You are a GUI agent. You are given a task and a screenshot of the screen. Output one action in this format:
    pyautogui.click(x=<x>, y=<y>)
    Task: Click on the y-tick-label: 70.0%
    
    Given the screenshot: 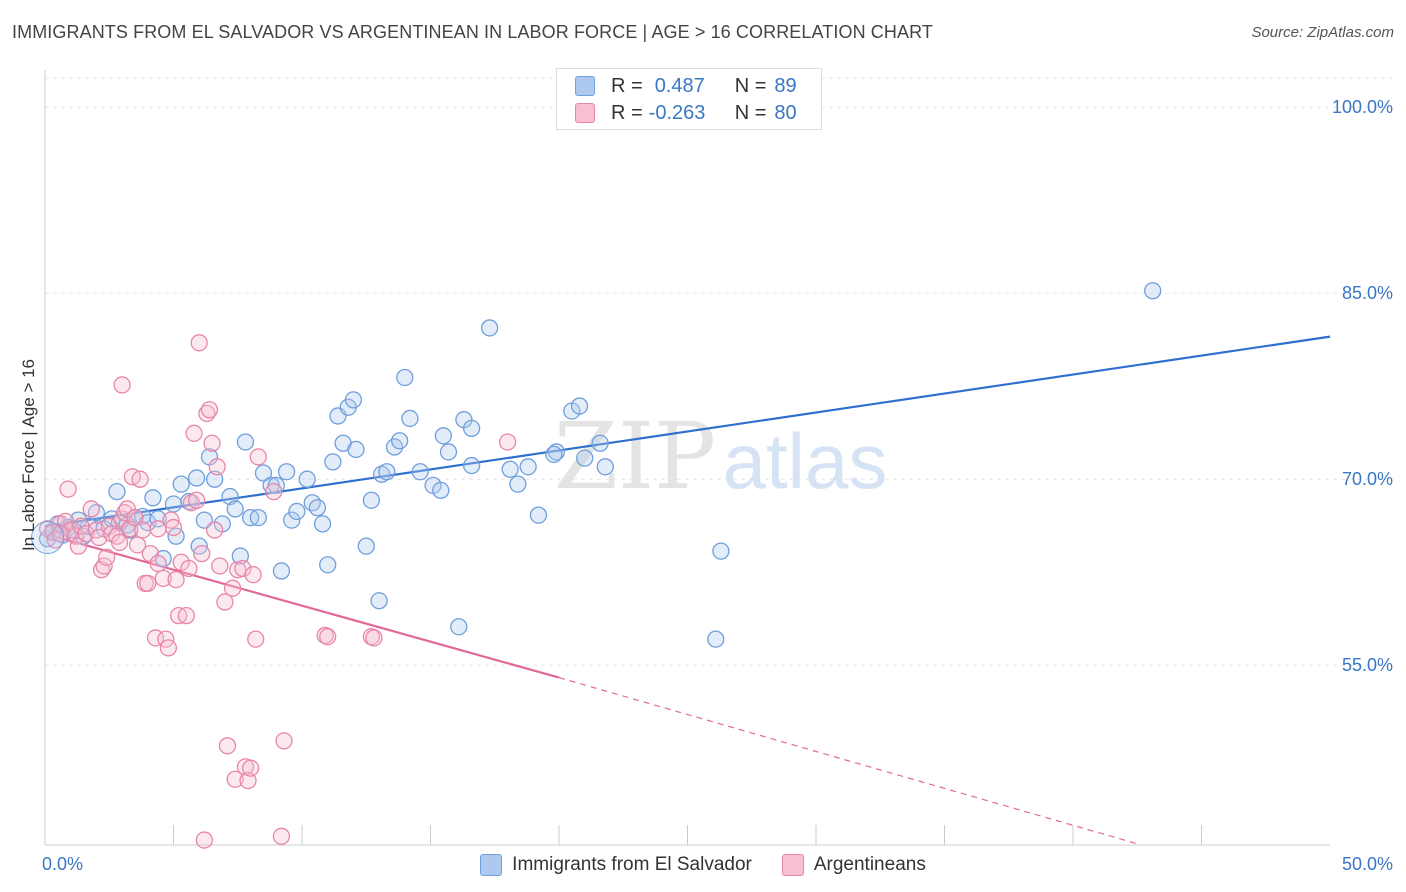 What is the action you would take?
    pyautogui.click(x=1367, y=479)
    